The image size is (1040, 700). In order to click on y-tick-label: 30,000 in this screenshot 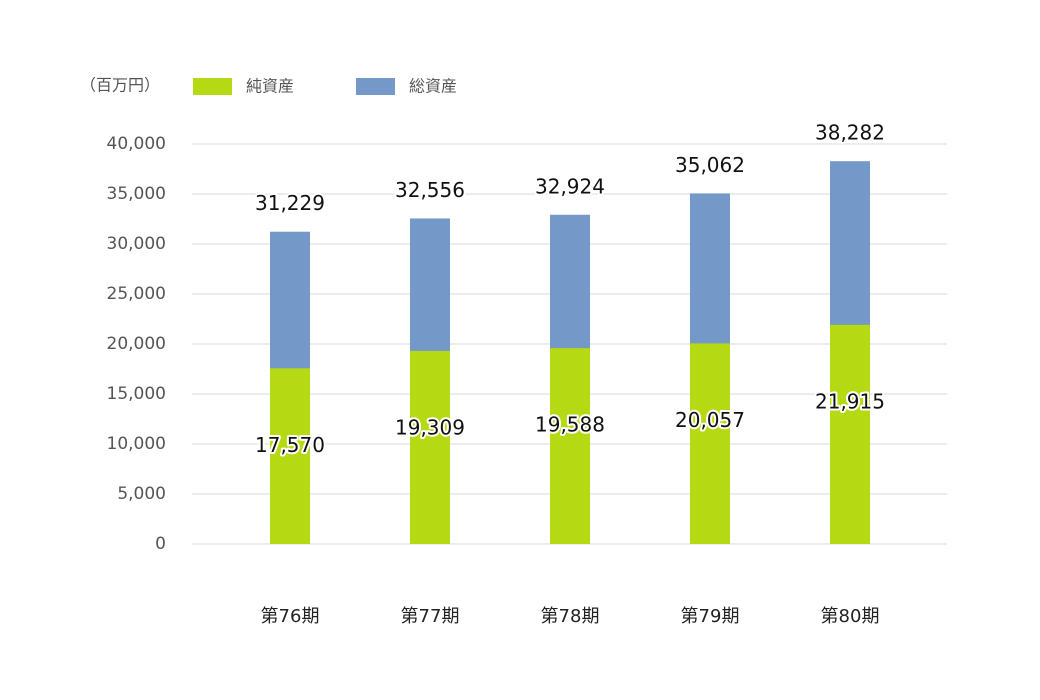, I will do `click(136, 244)`.